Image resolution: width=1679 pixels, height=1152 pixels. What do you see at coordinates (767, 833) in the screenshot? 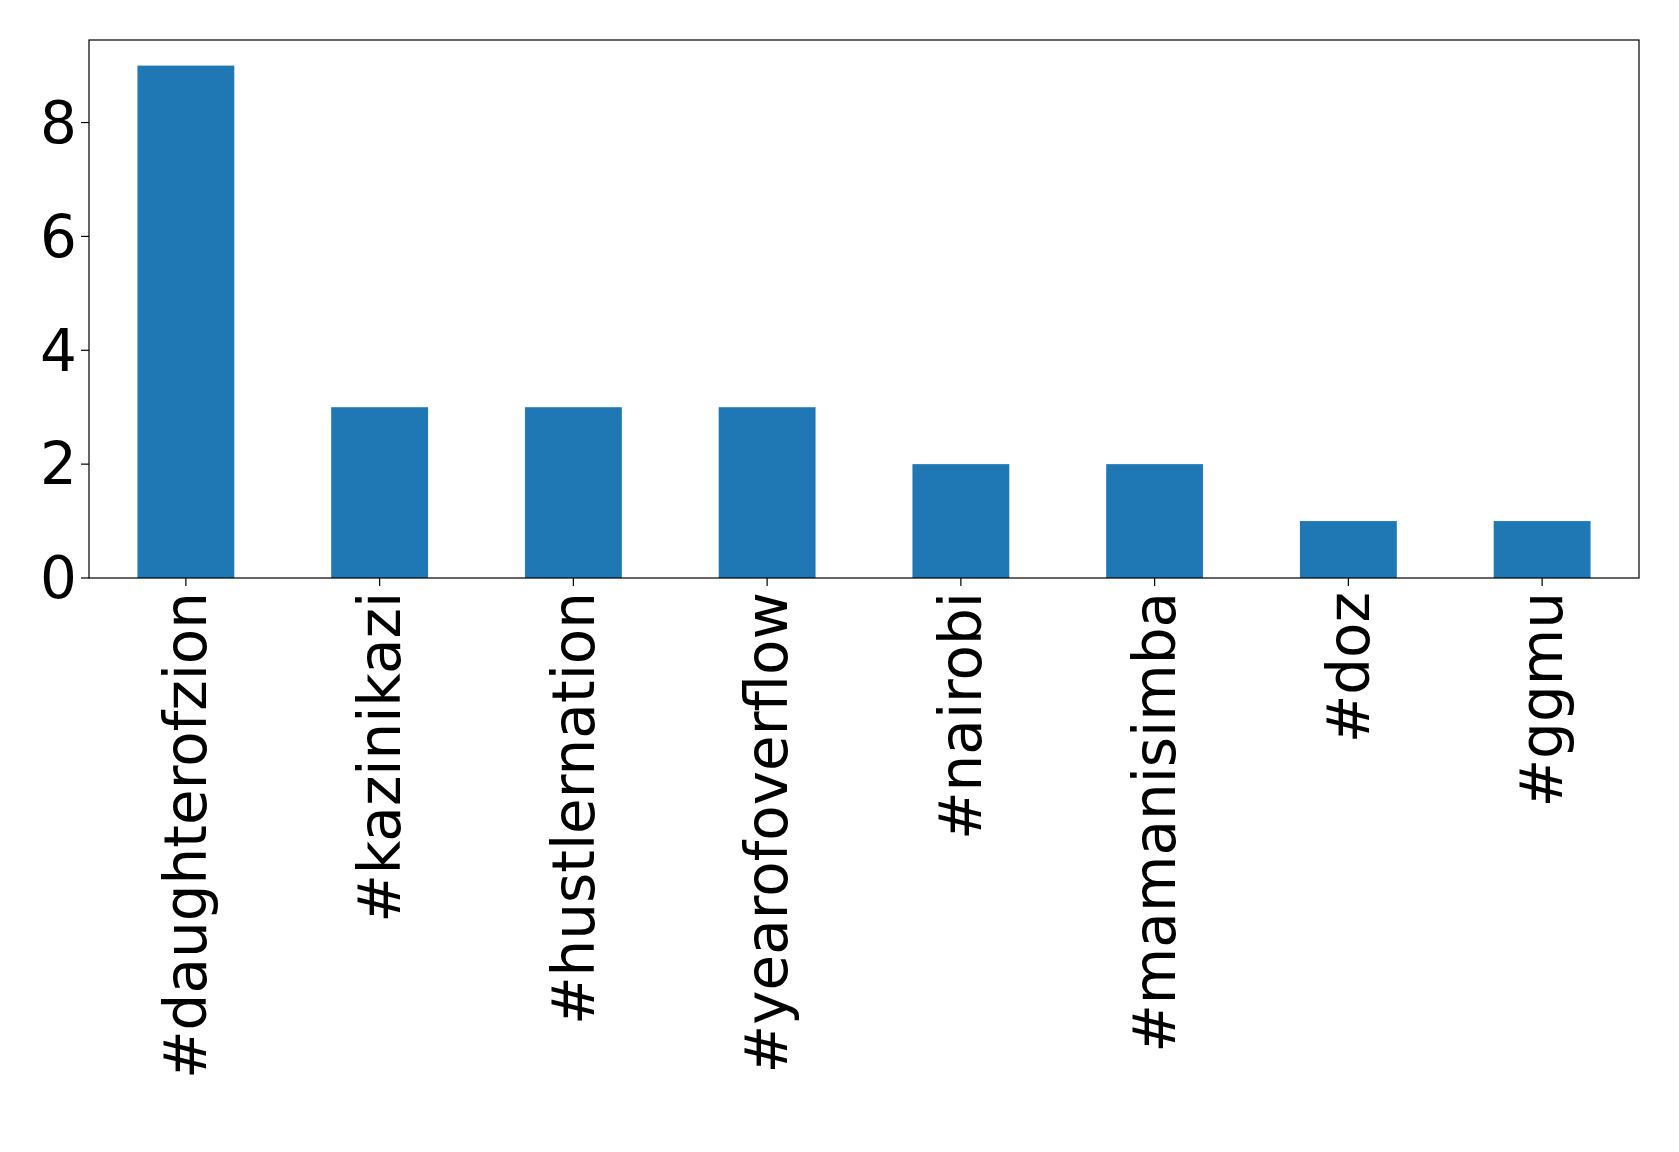
I see `x-tick-label: #yearofoverflow` at bounding box center [767, 833].